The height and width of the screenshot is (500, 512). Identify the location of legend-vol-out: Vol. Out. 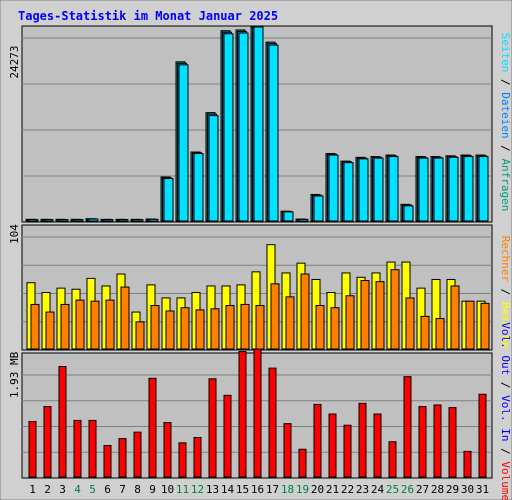
(505, 348).